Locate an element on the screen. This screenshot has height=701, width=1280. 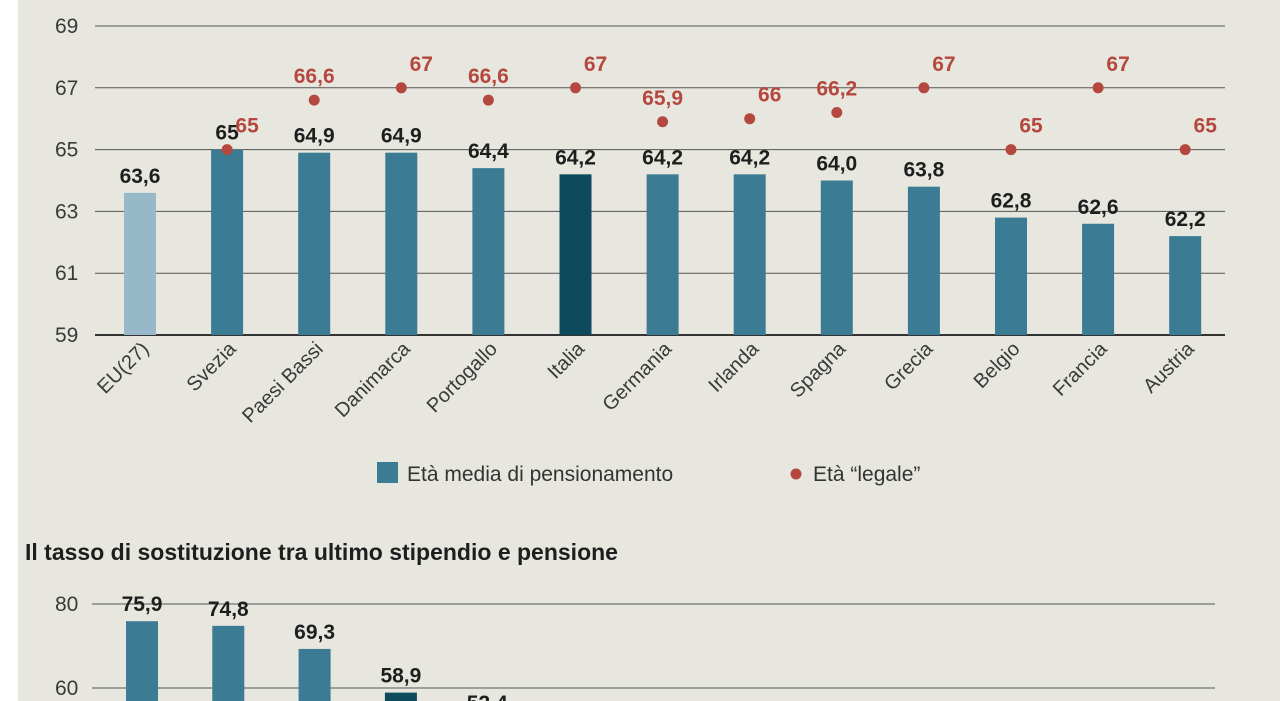
y-tick-label: 69 is located at coordinates (66, 26).